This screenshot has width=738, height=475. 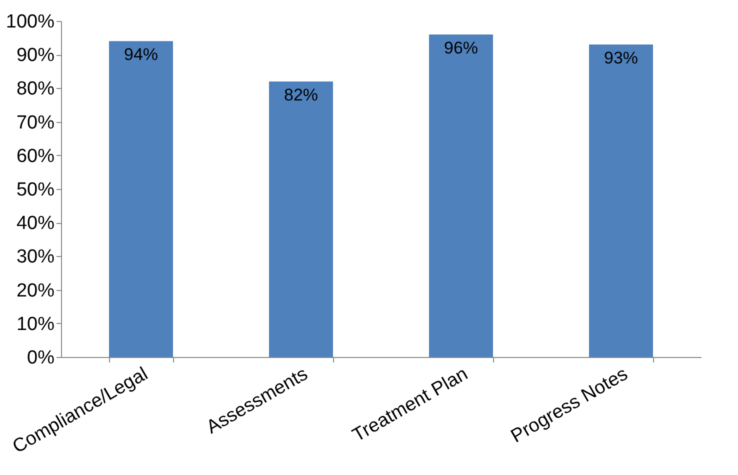 I want to click on y-tick-label: 10%, so click(x=35, y=324).